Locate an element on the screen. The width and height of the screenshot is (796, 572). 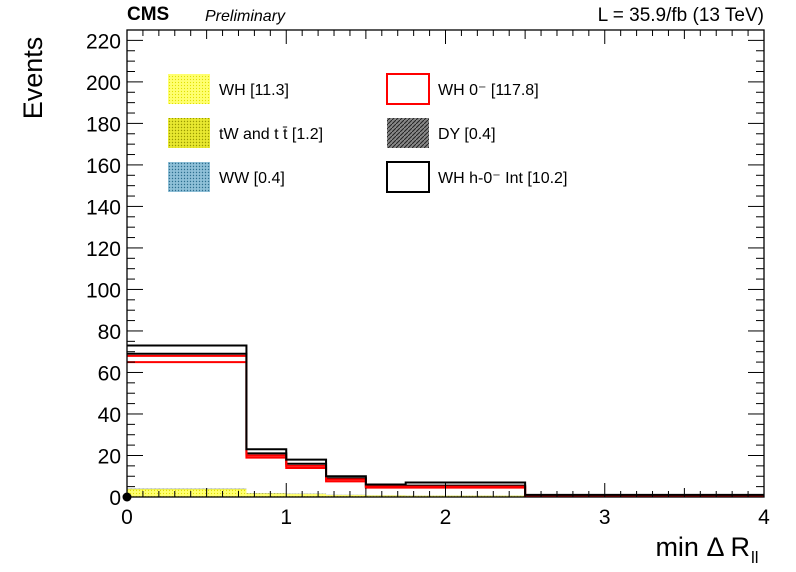
y-tick-label: 60 is located at coordinates (109, 373).